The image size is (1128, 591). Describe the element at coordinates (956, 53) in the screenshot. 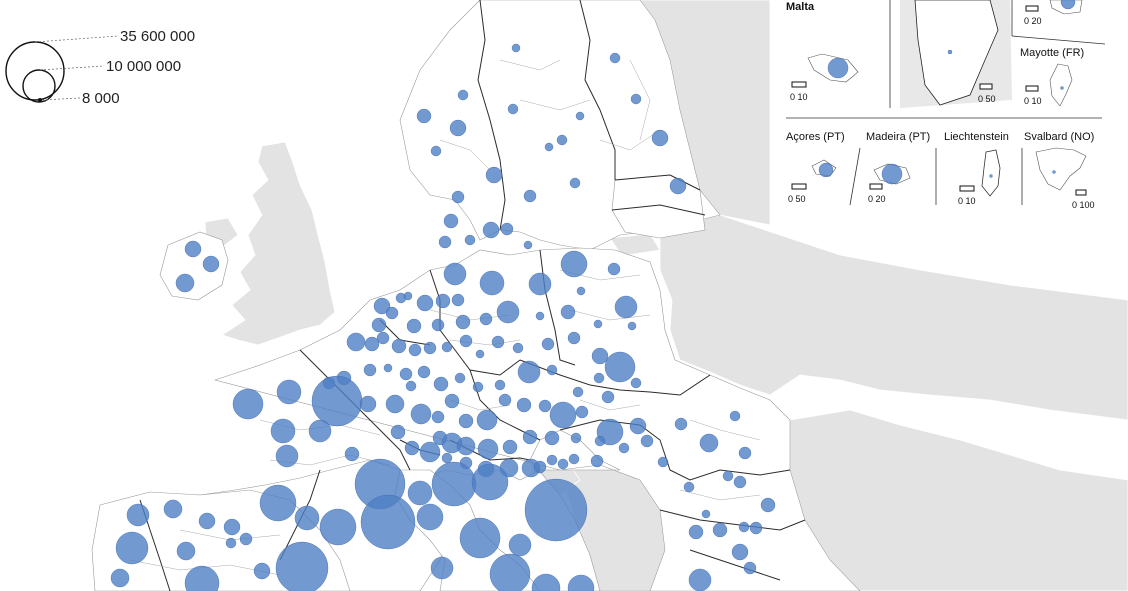

I see `guyane-shape` at that location.